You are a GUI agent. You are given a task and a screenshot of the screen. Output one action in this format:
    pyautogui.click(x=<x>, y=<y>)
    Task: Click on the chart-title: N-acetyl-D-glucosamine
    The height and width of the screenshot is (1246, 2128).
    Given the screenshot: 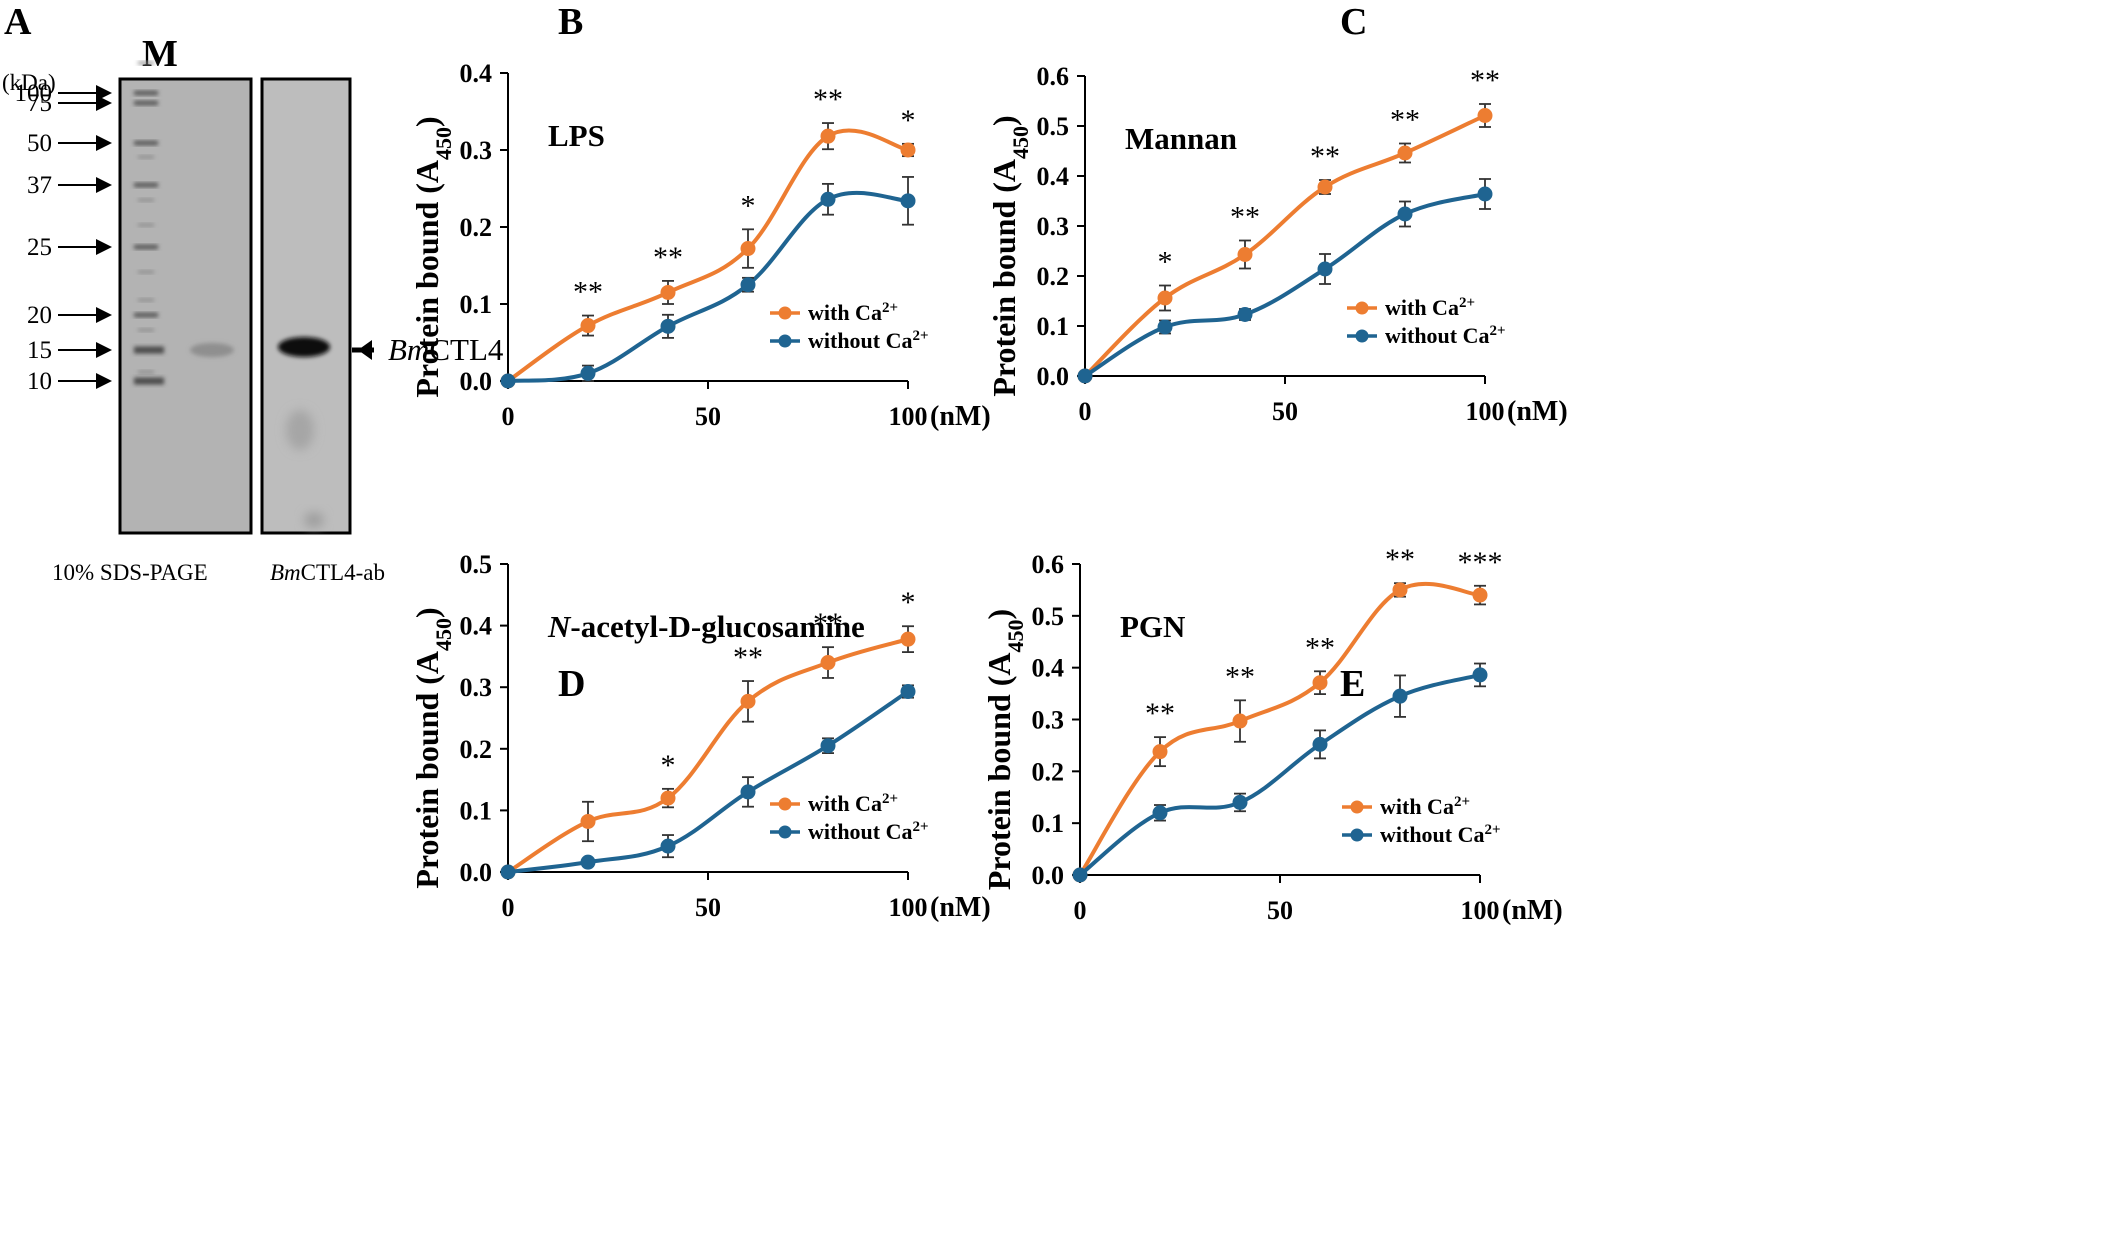 What is the action you would take?
    pyautogui.click(x=706, y=626)
    